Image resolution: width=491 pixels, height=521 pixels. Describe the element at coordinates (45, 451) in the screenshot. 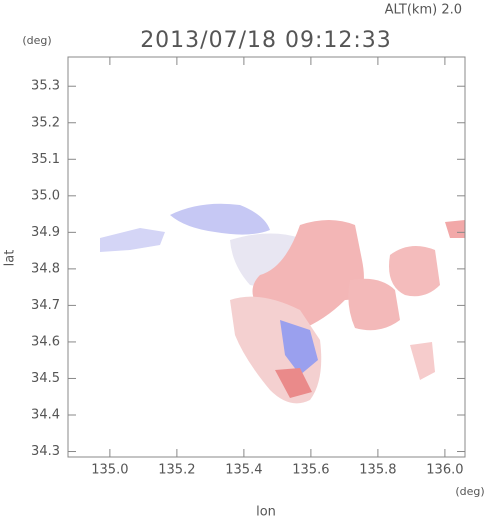

I see `y-tick-label: 34.3` at that location.